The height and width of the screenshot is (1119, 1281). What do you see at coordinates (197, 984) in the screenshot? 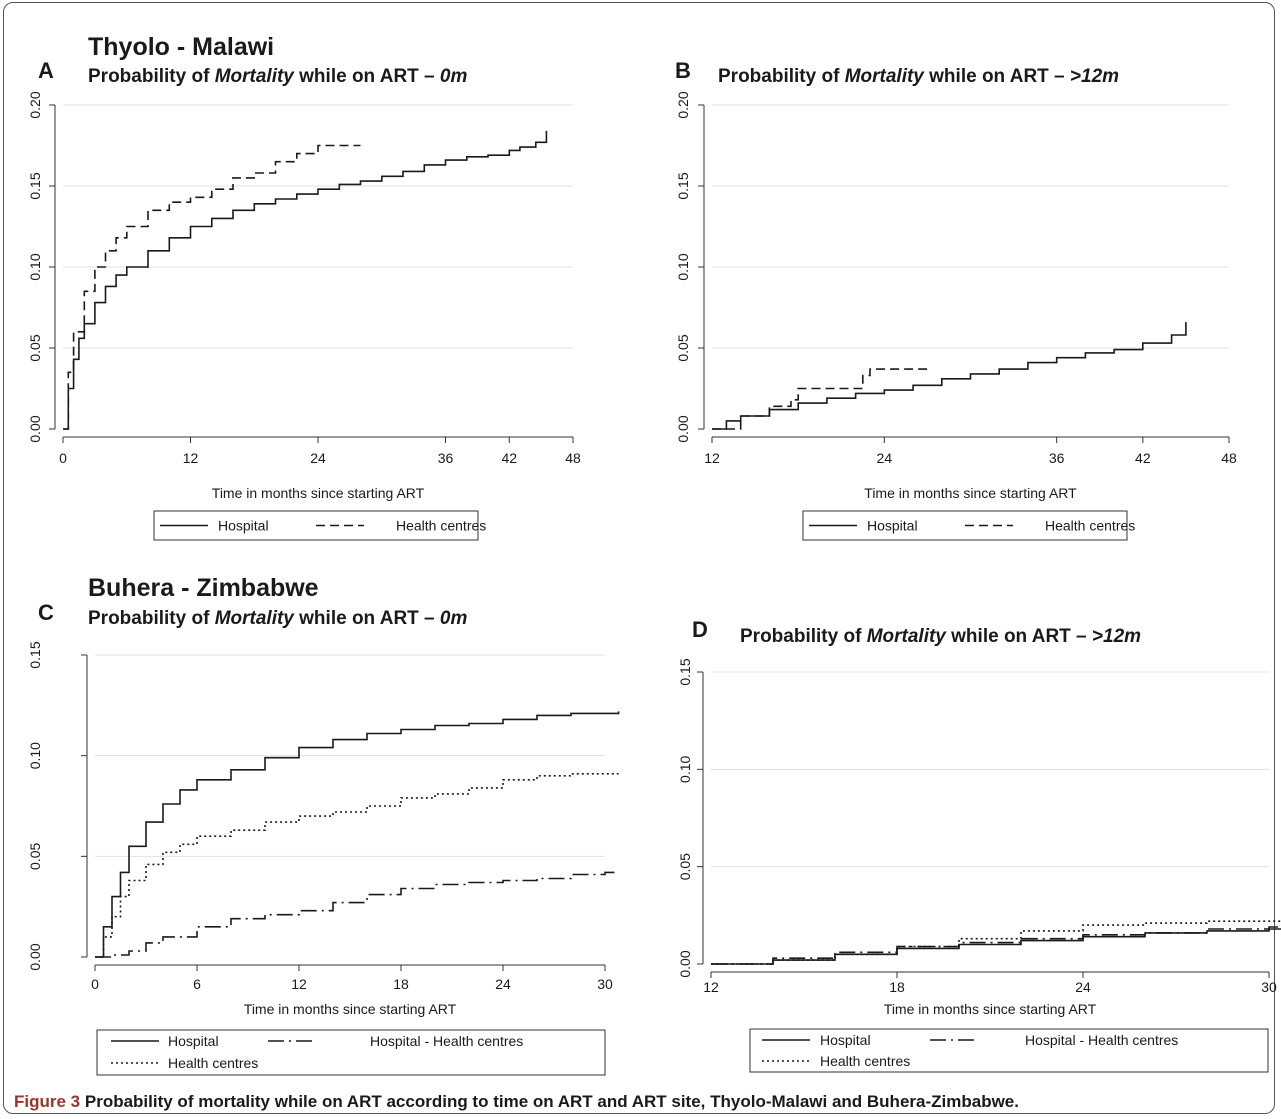
I see `x-tick-label: 6` at bounding box center [197, 984].